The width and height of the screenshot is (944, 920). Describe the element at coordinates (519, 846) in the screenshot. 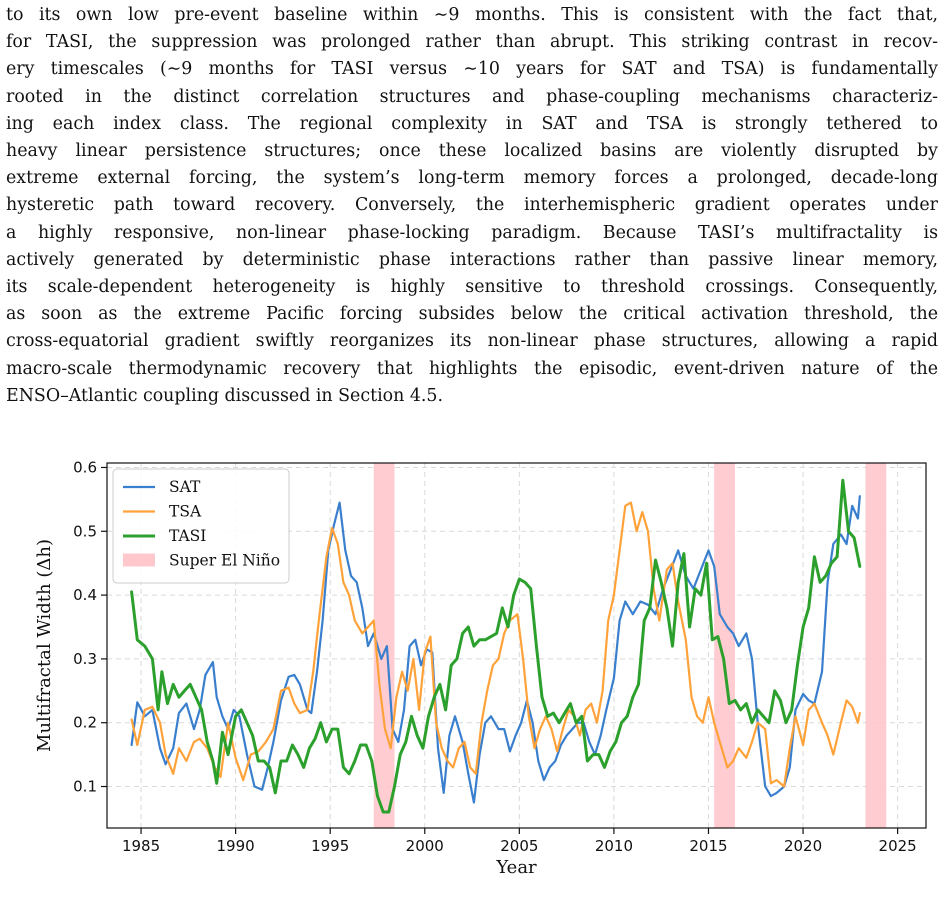

I see `x-tick-label: 2005` at that location.